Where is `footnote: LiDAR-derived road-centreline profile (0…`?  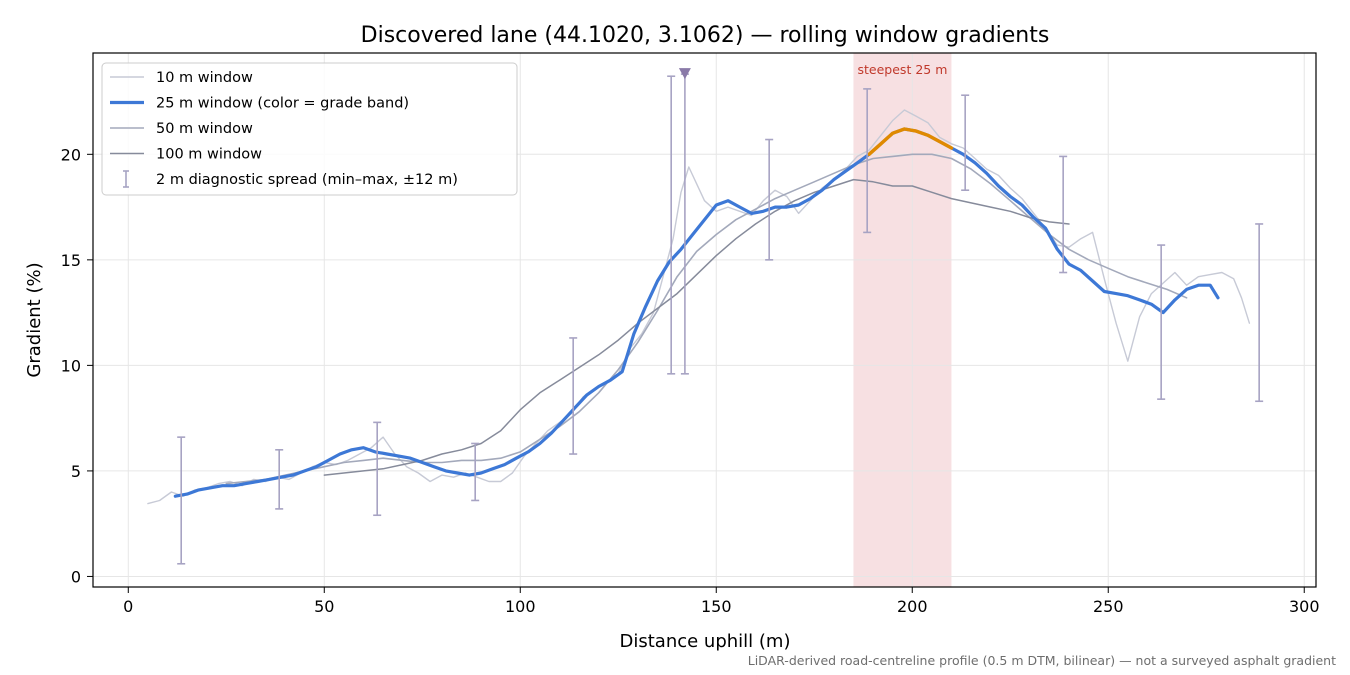 footnote: LiDAR-derived road-centreline profile (0… is located at coordinates (1042, 660).